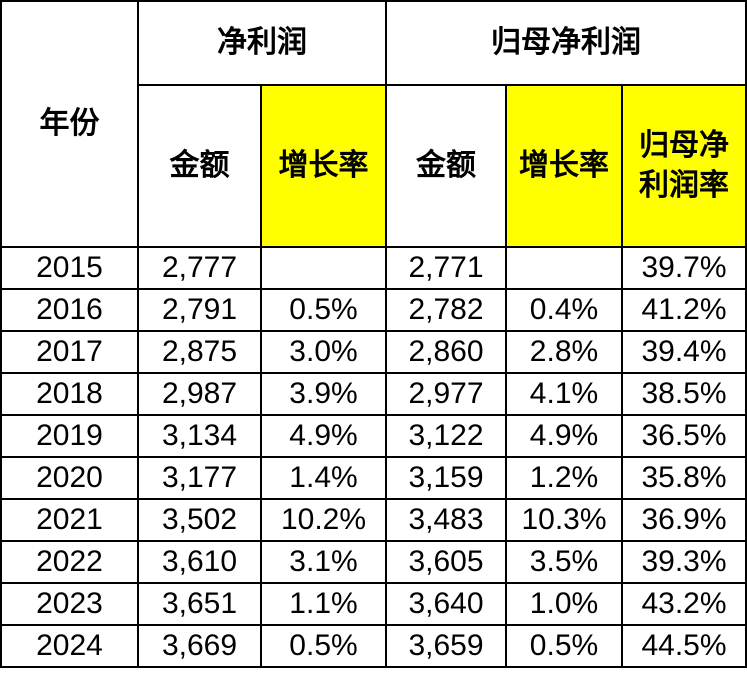  I want to click on year-cell: 2015, so click(69, 268).